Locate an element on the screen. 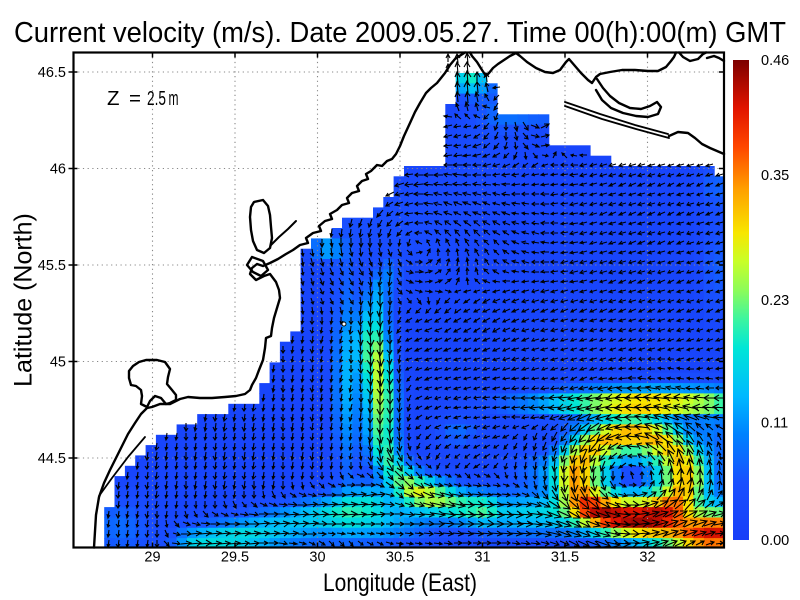  svg-text: 29 is located at coordinates (152, 558).